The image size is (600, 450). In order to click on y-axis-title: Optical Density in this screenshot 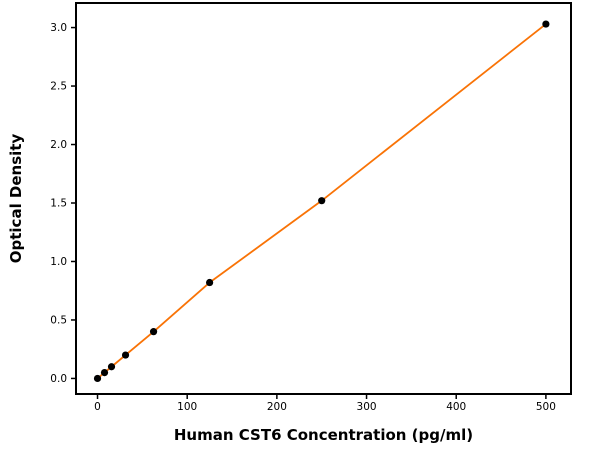, I will do `click(16, 199)`.